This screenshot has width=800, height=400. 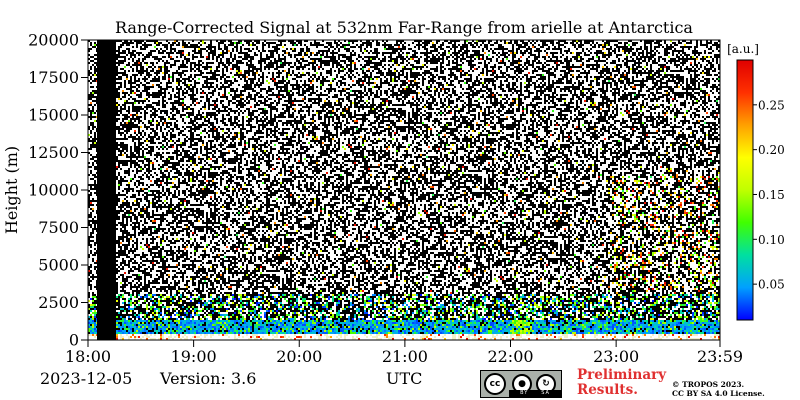 What do you see at coordinates (745, 190) in the screenshot?
I see `colorbar-gradient` at bounding box center [745, 190].